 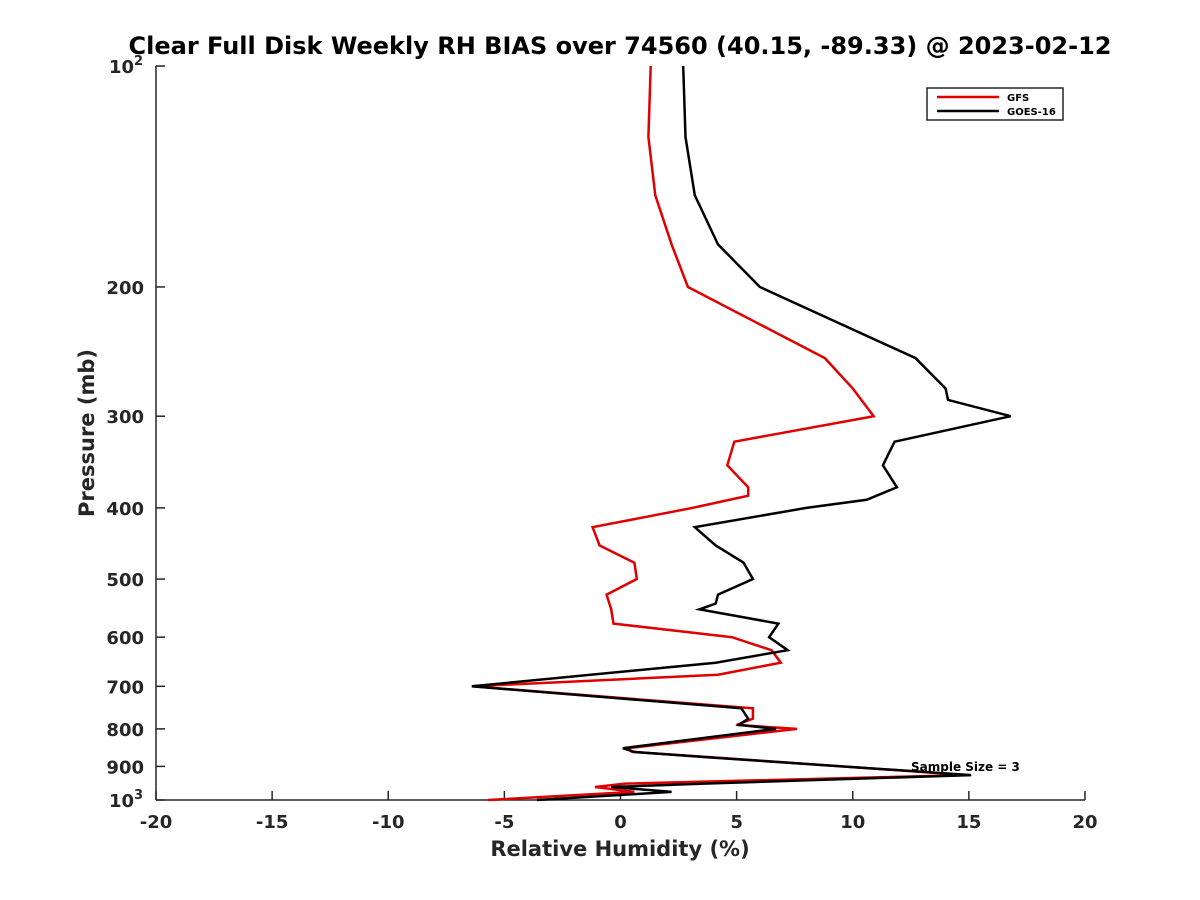 I want to click on x-tick-label: 5, so click(x=736, y=822).